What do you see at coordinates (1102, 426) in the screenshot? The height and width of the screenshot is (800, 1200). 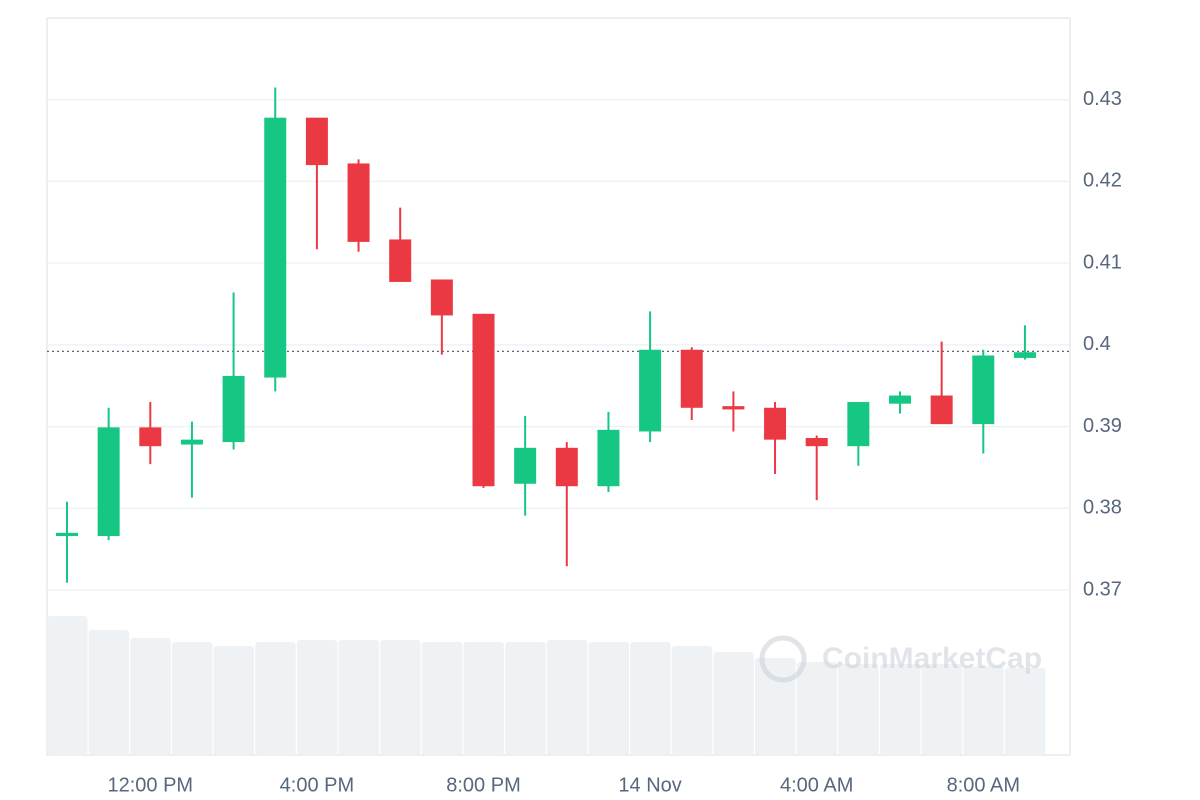 I see `y-tick-label: 0.39` at bounding box center [1102, 426].